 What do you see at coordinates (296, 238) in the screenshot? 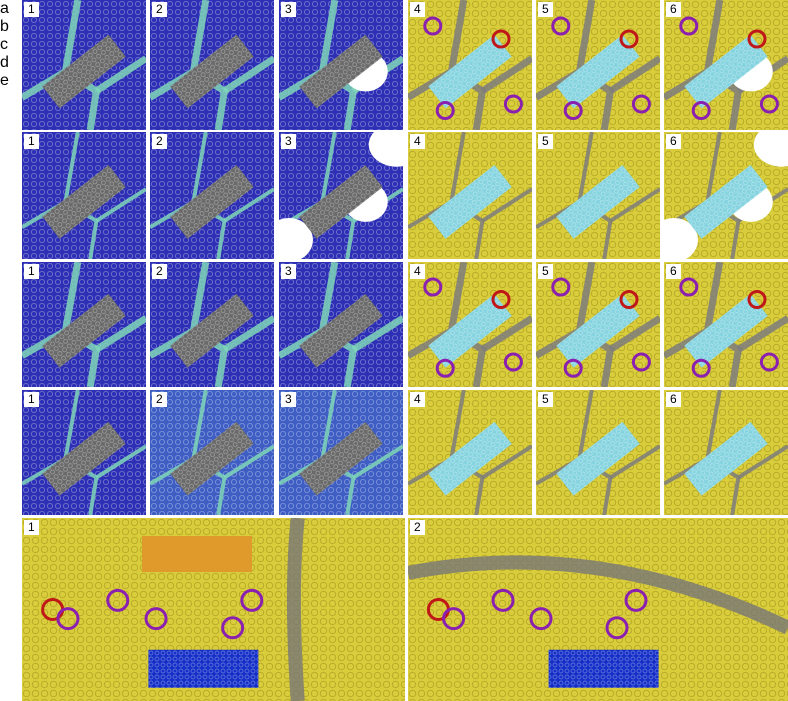
I see `void` at bounding box center [296, 238].